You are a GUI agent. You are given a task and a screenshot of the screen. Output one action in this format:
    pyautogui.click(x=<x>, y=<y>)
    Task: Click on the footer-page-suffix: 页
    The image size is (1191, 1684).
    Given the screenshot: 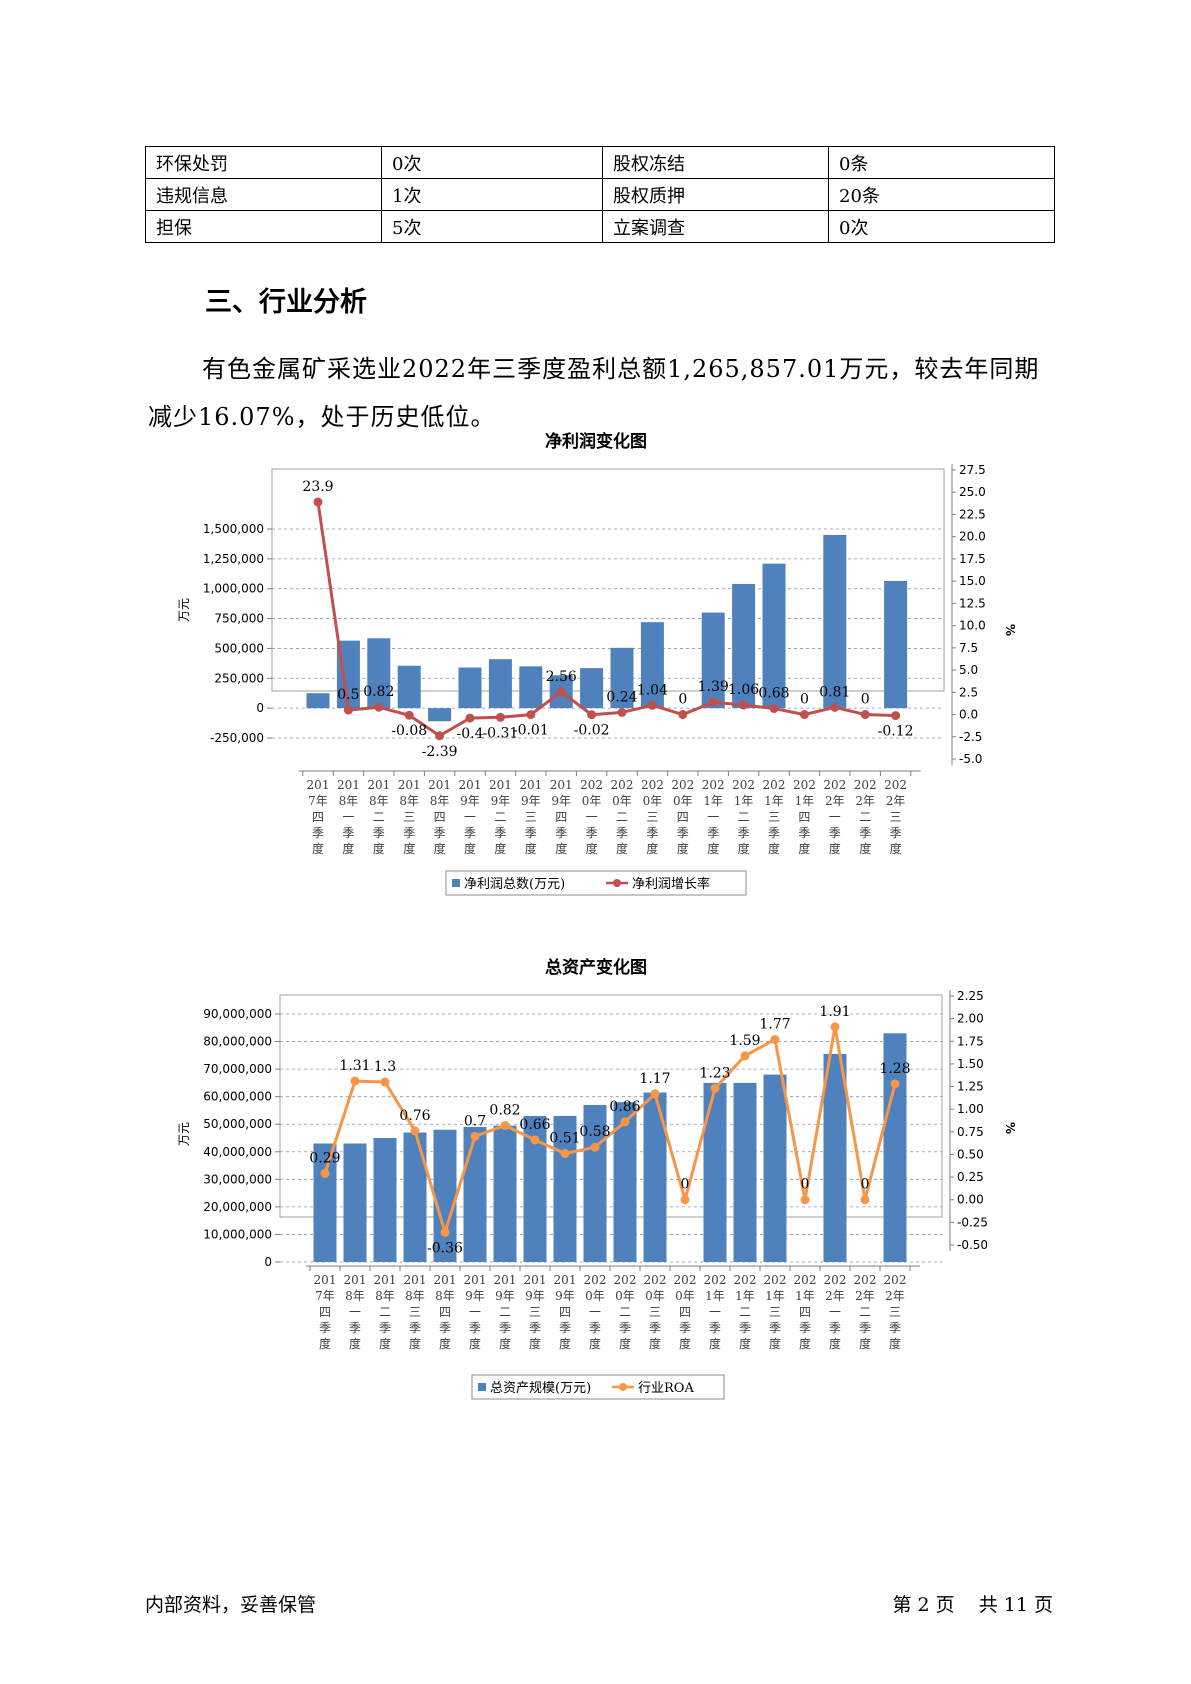 What is the action you would take?
    pyautogui.click(x=945, y=1605)
    